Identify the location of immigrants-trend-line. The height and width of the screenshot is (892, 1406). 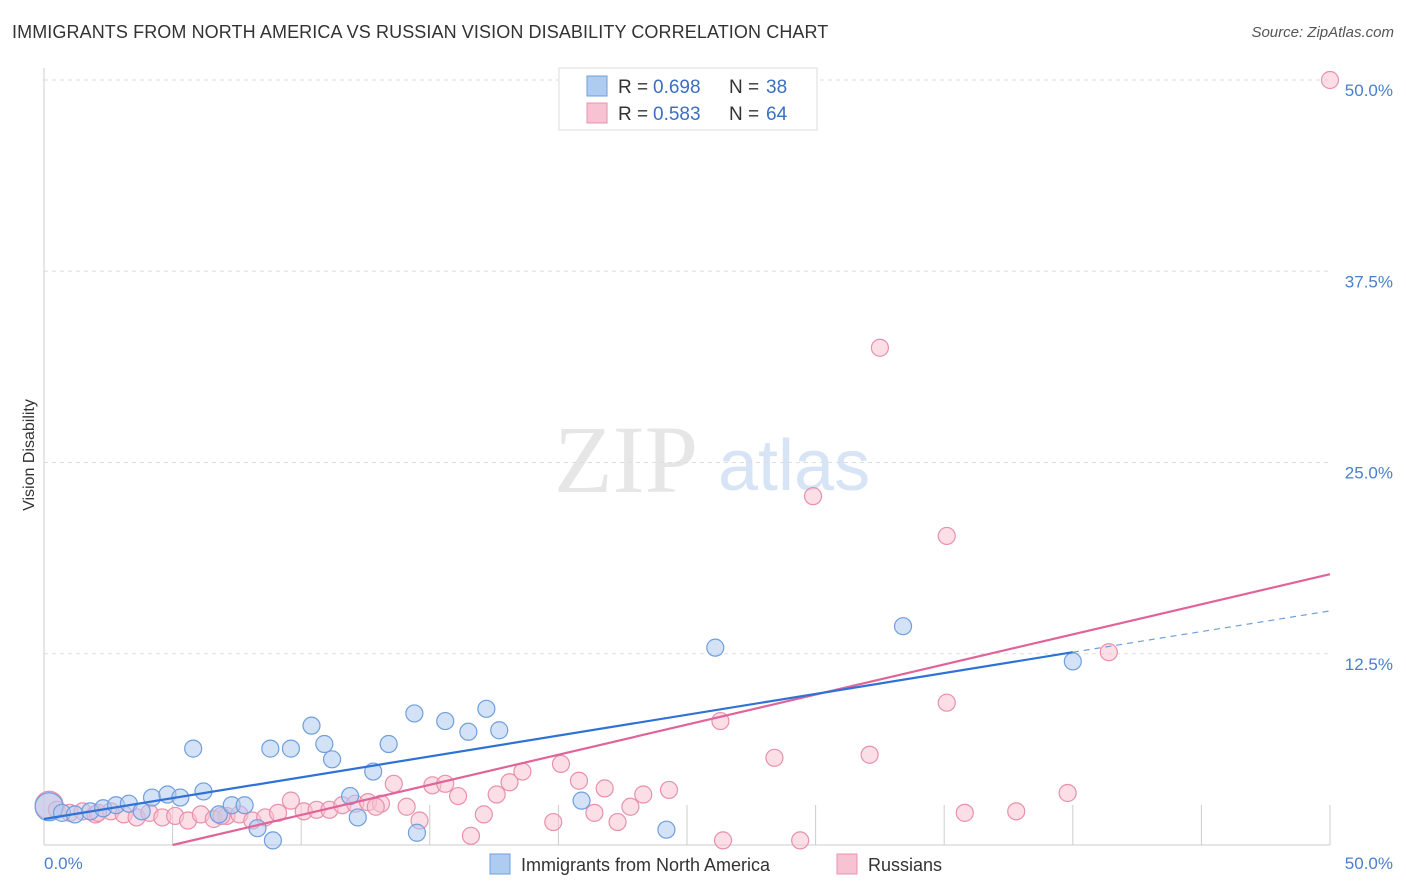
(558, 736).